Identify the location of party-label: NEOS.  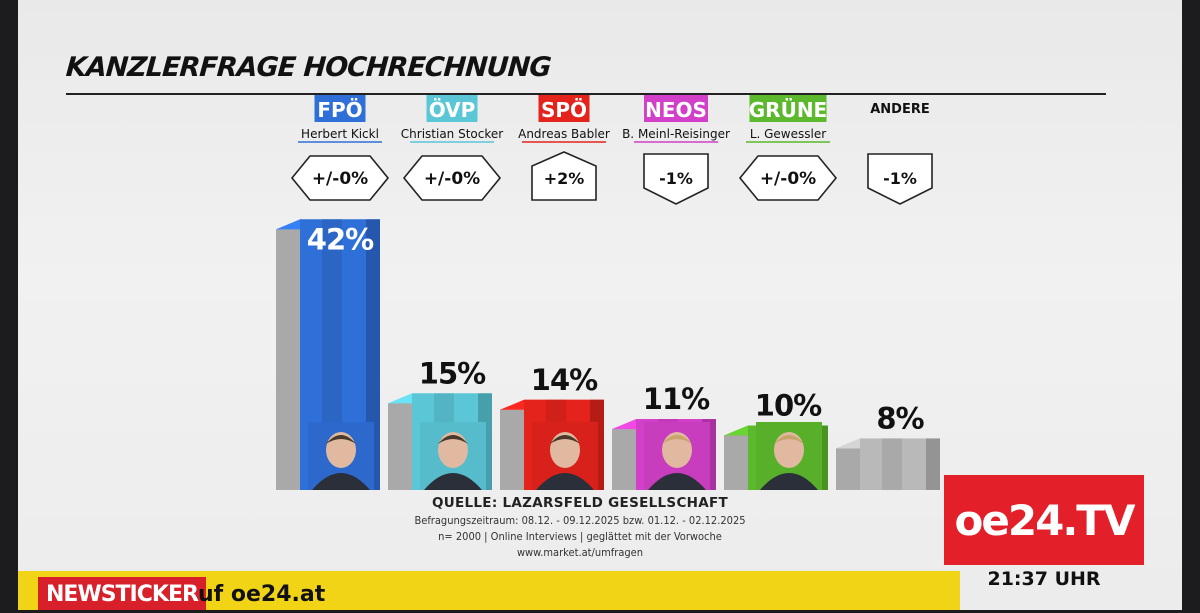
(676, 110).